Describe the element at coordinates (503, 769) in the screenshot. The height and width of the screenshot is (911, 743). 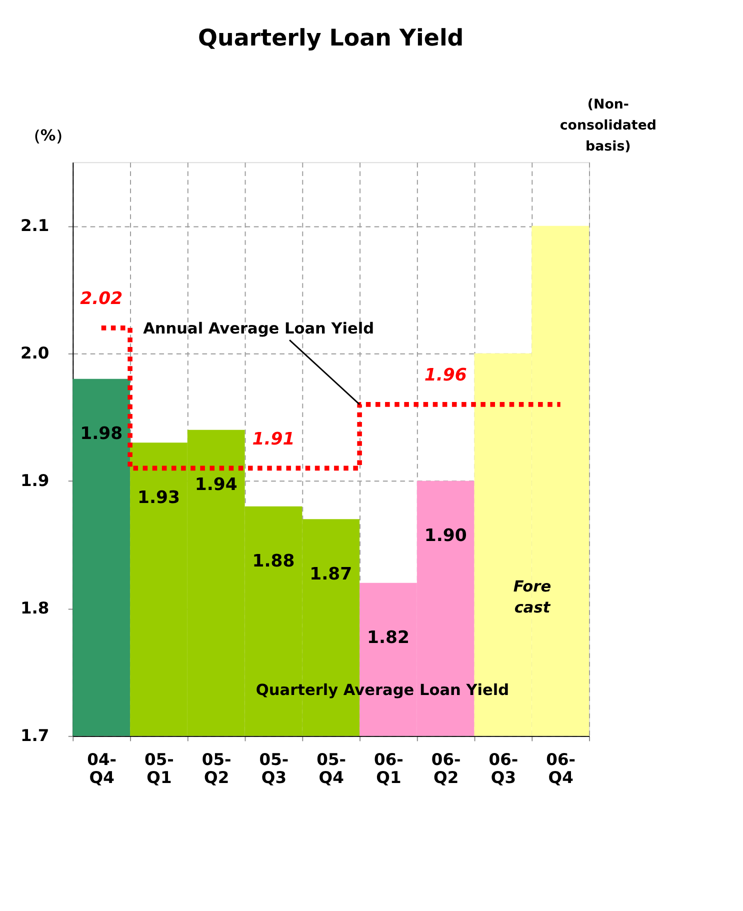
I see `x-tick-label: 06-Q3` at that location.